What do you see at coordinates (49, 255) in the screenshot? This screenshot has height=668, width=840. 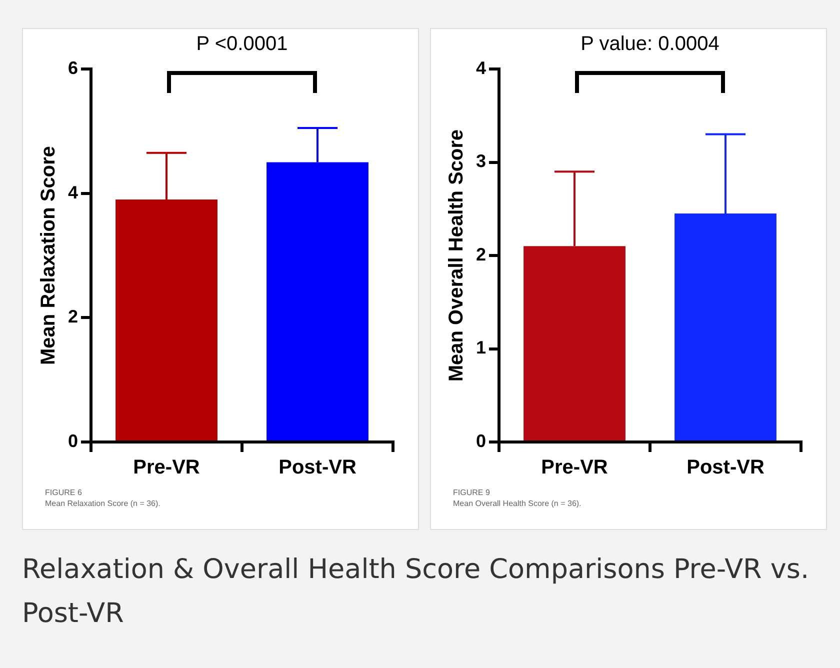 I see `y-axis-title: Mean Relaxation Score` at bounding box center [49, 255].